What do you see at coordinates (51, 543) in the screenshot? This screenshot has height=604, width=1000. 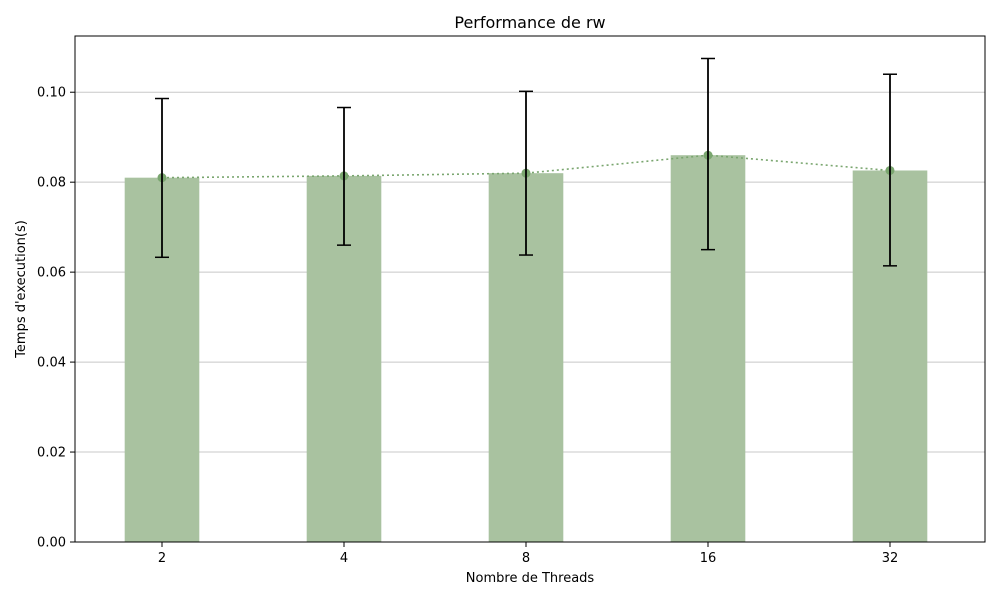 I see `y-tick-label: 0.00` at bounding box center [51, 543].